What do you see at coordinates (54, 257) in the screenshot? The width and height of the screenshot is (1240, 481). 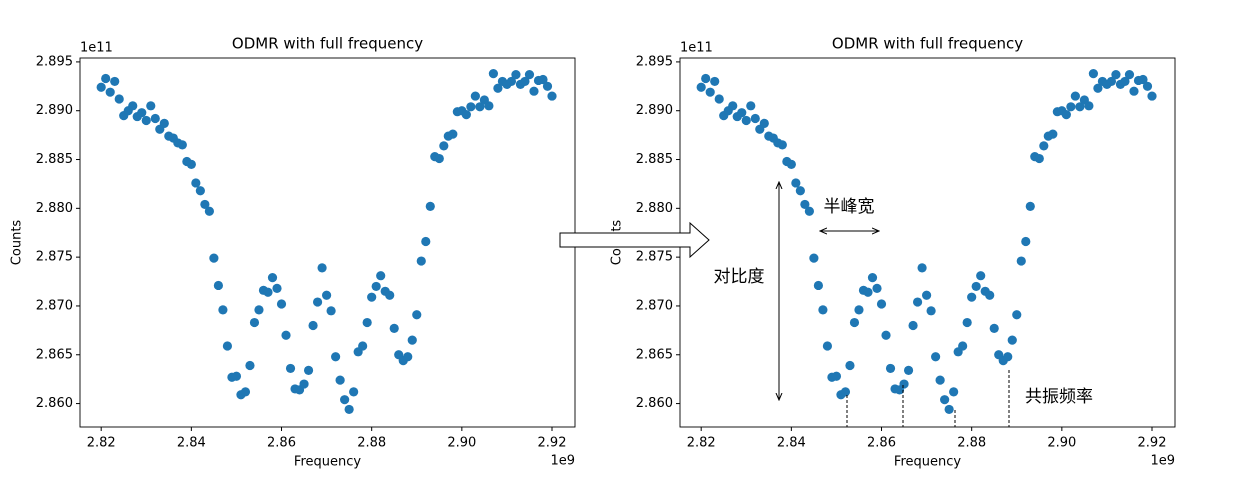 I see `y-tick-label: 2.875` at bounding box center [54, 257].